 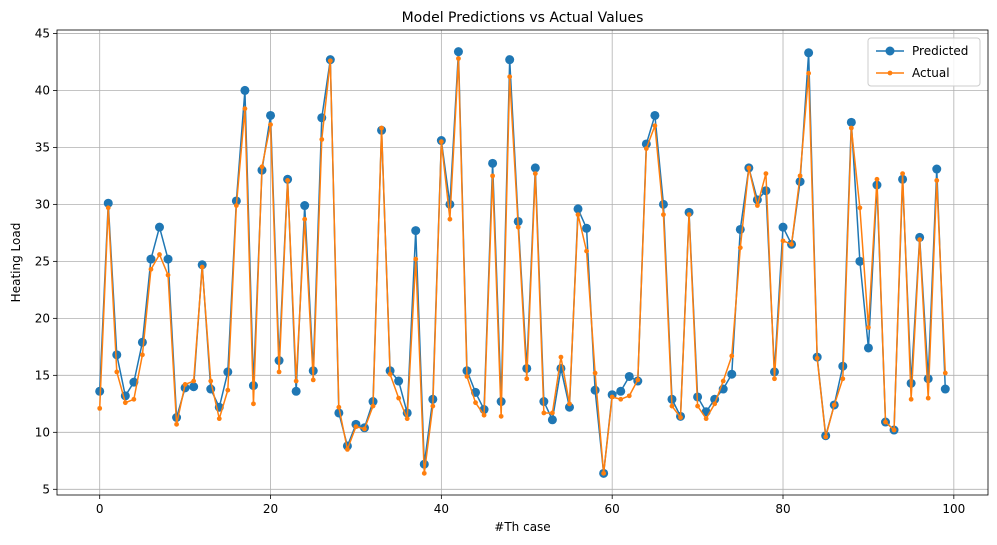 What do you see at coordinates (953, 509) in the screenshot?
I see `x-tick-label: 100` at bounding box center [953, 509].